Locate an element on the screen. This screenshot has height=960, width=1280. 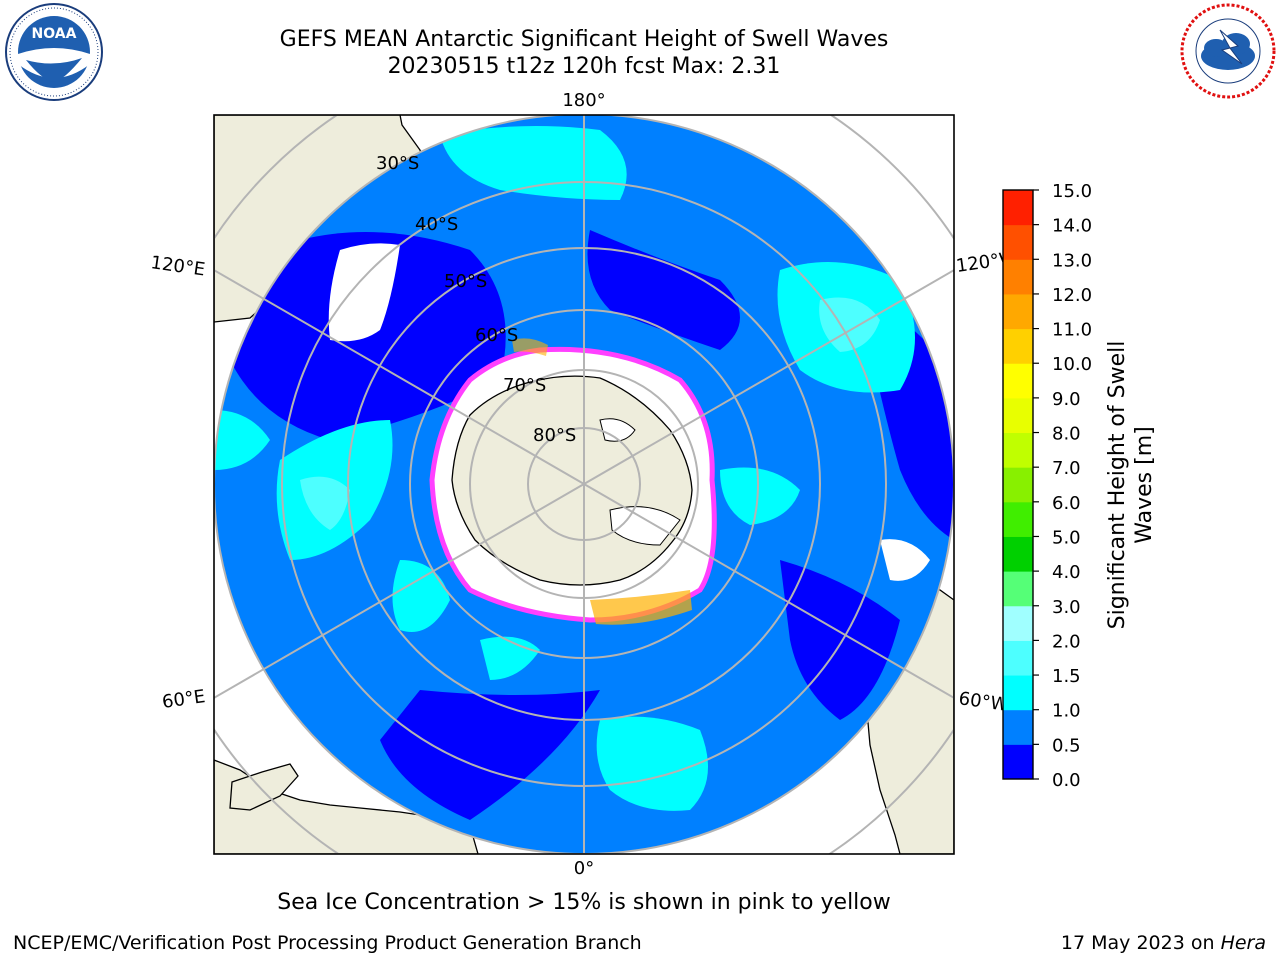
lat-label-40s: 40°S is located at coordinates (436, 224).